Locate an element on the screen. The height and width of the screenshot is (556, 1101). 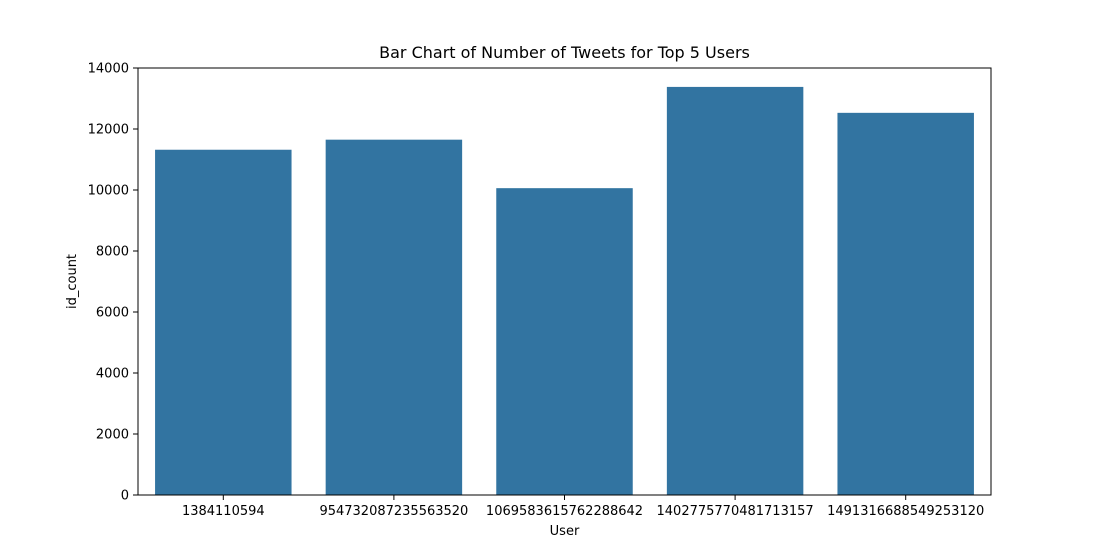
y-axis-label: id_count is located at coordinates (72, 281).